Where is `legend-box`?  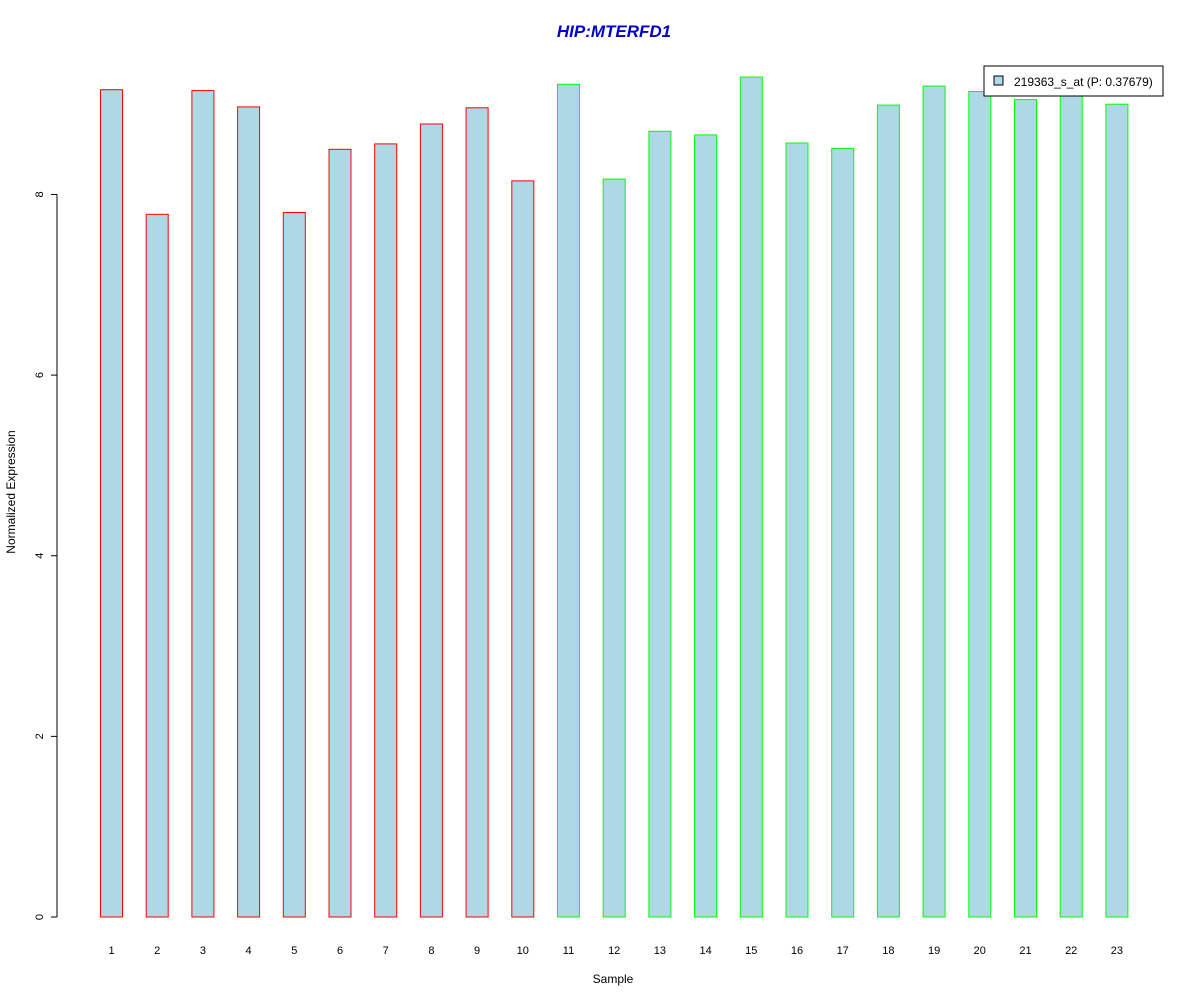 legend-box is located at coordinates (1073, 81).